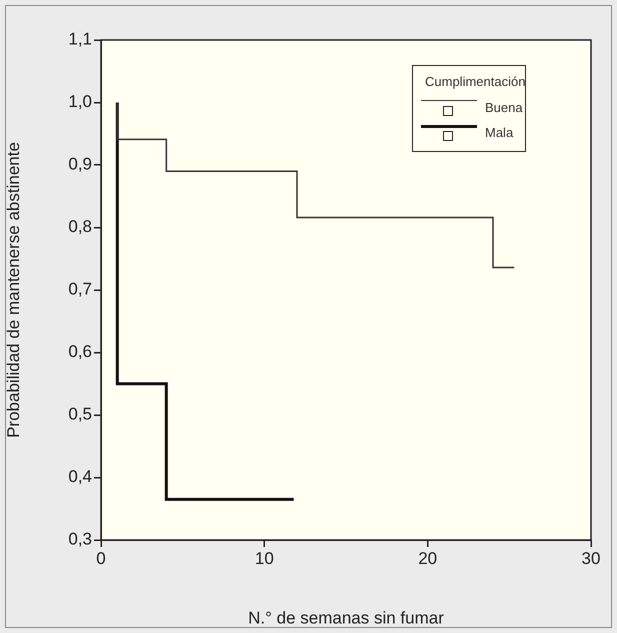 The height and width of the screenshot is (633, 617). Describe the element at coordinates (346, 618) in the screenshot. I see `x-axis-title: N.° de semanas sin fumar` at that location.